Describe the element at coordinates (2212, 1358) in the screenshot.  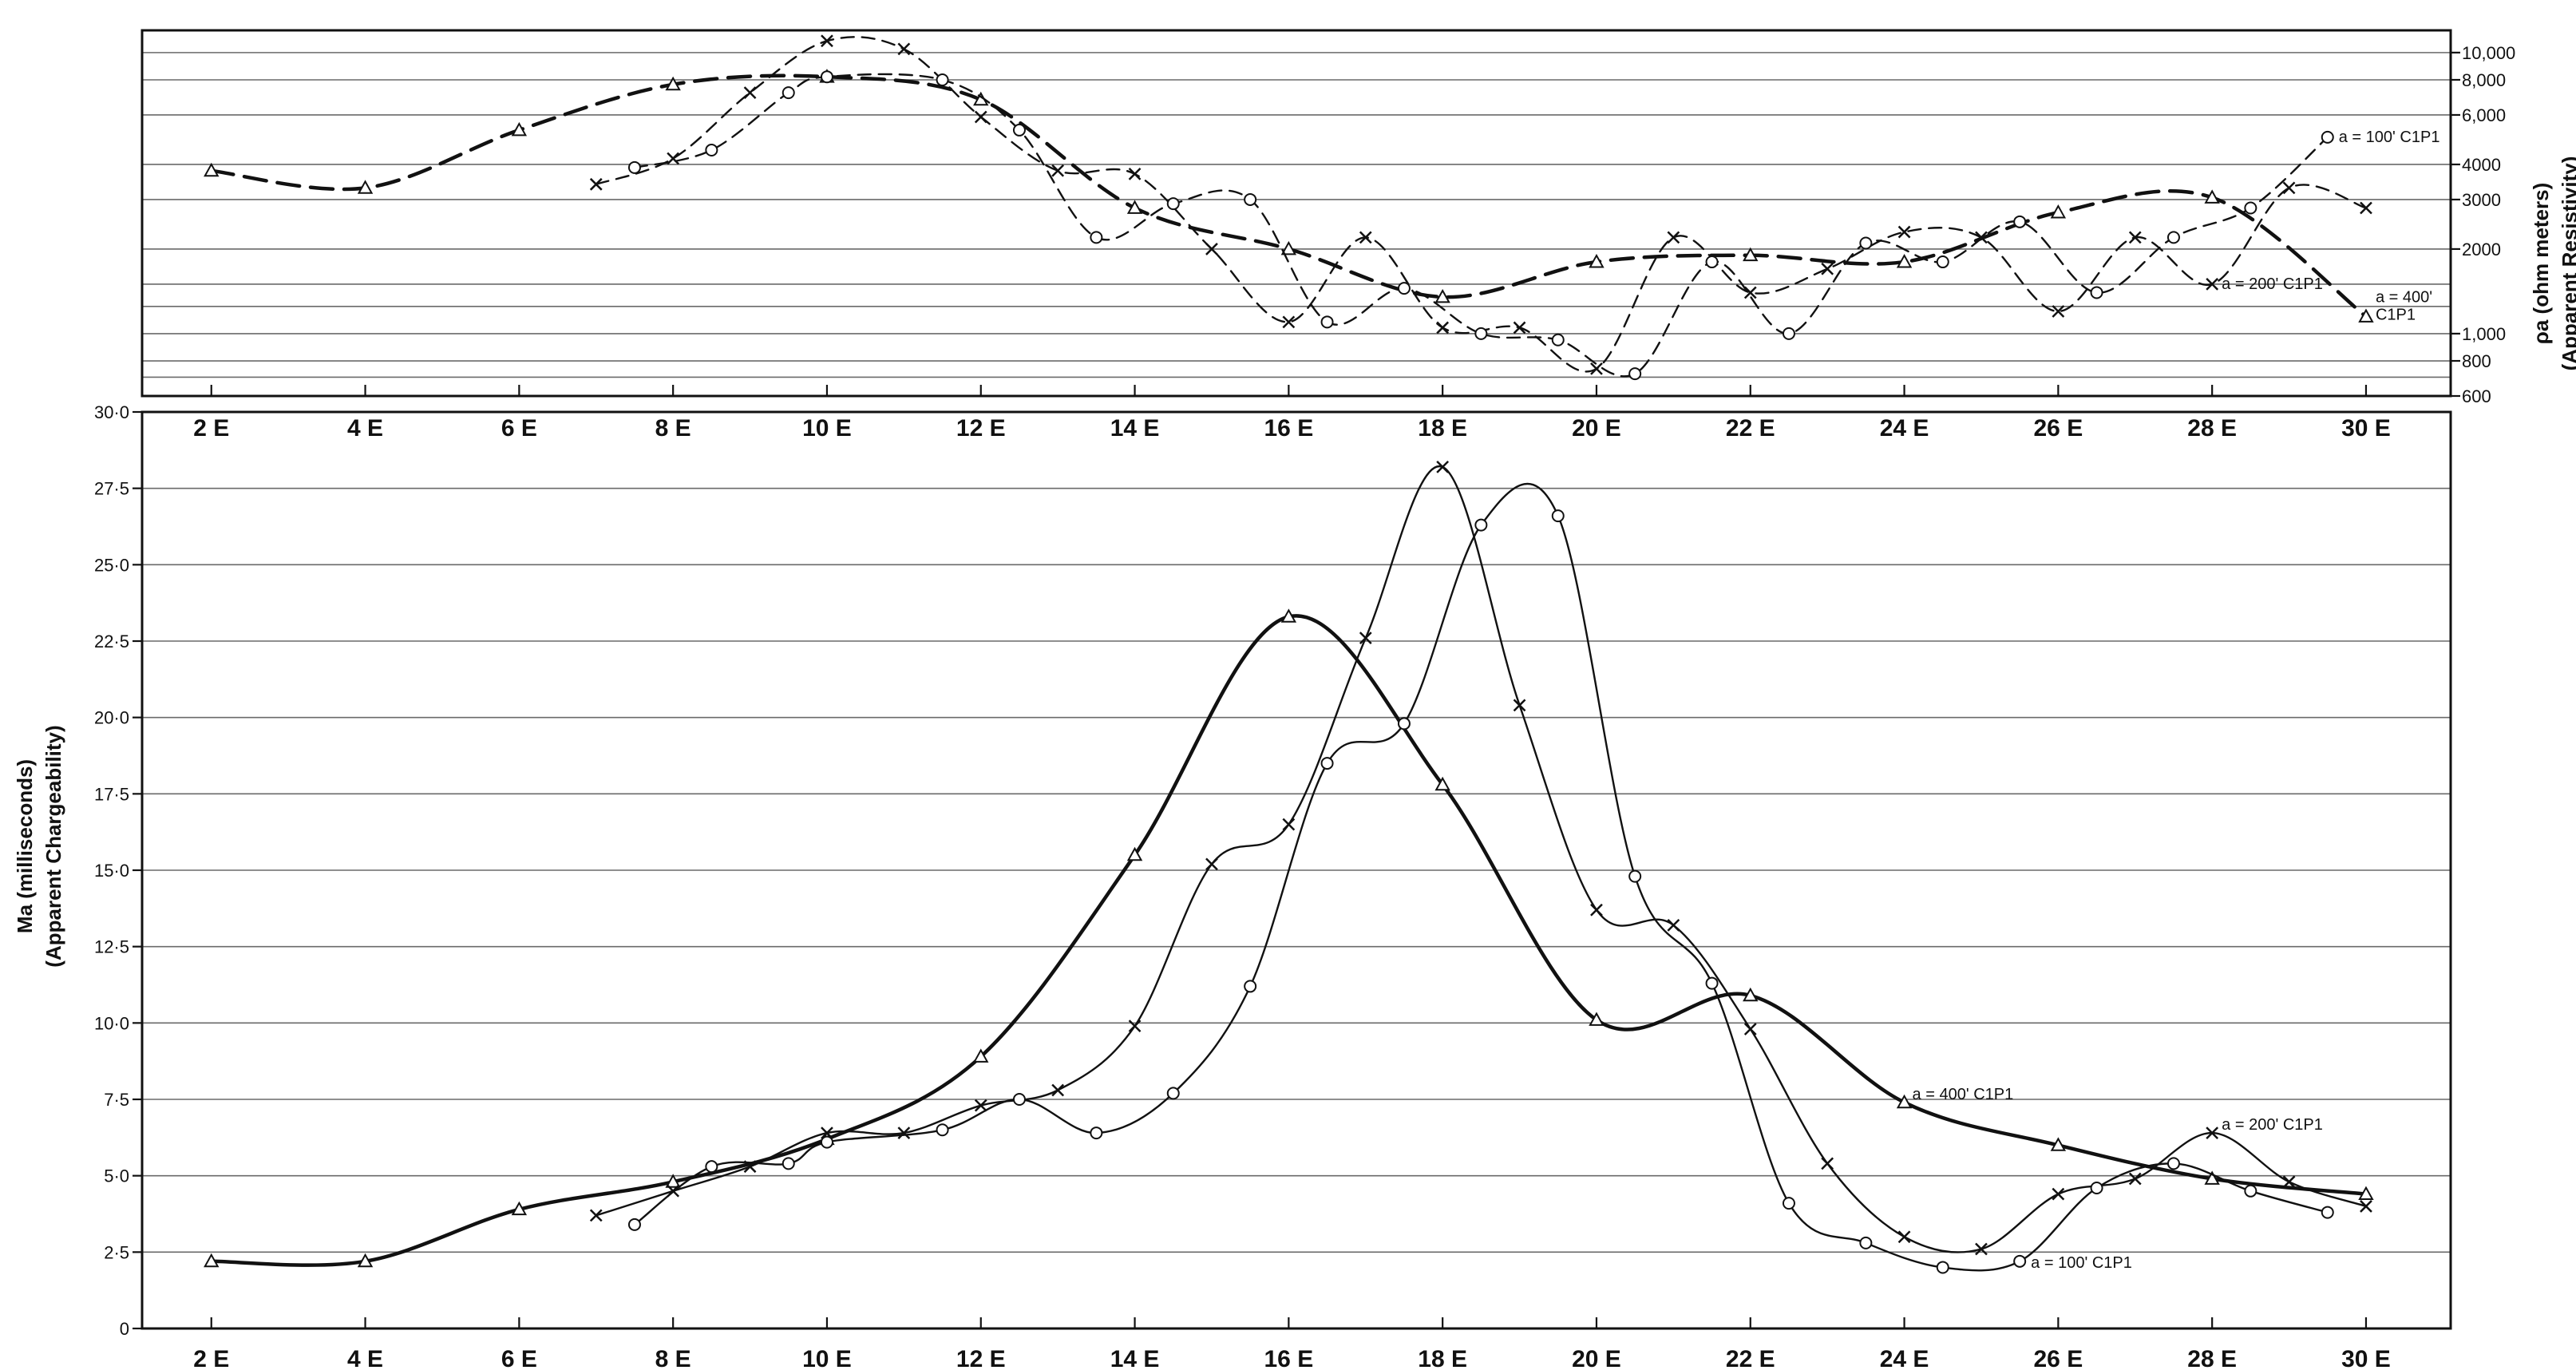
I see `chargeability-x-tick-label: 28 E` at that location.